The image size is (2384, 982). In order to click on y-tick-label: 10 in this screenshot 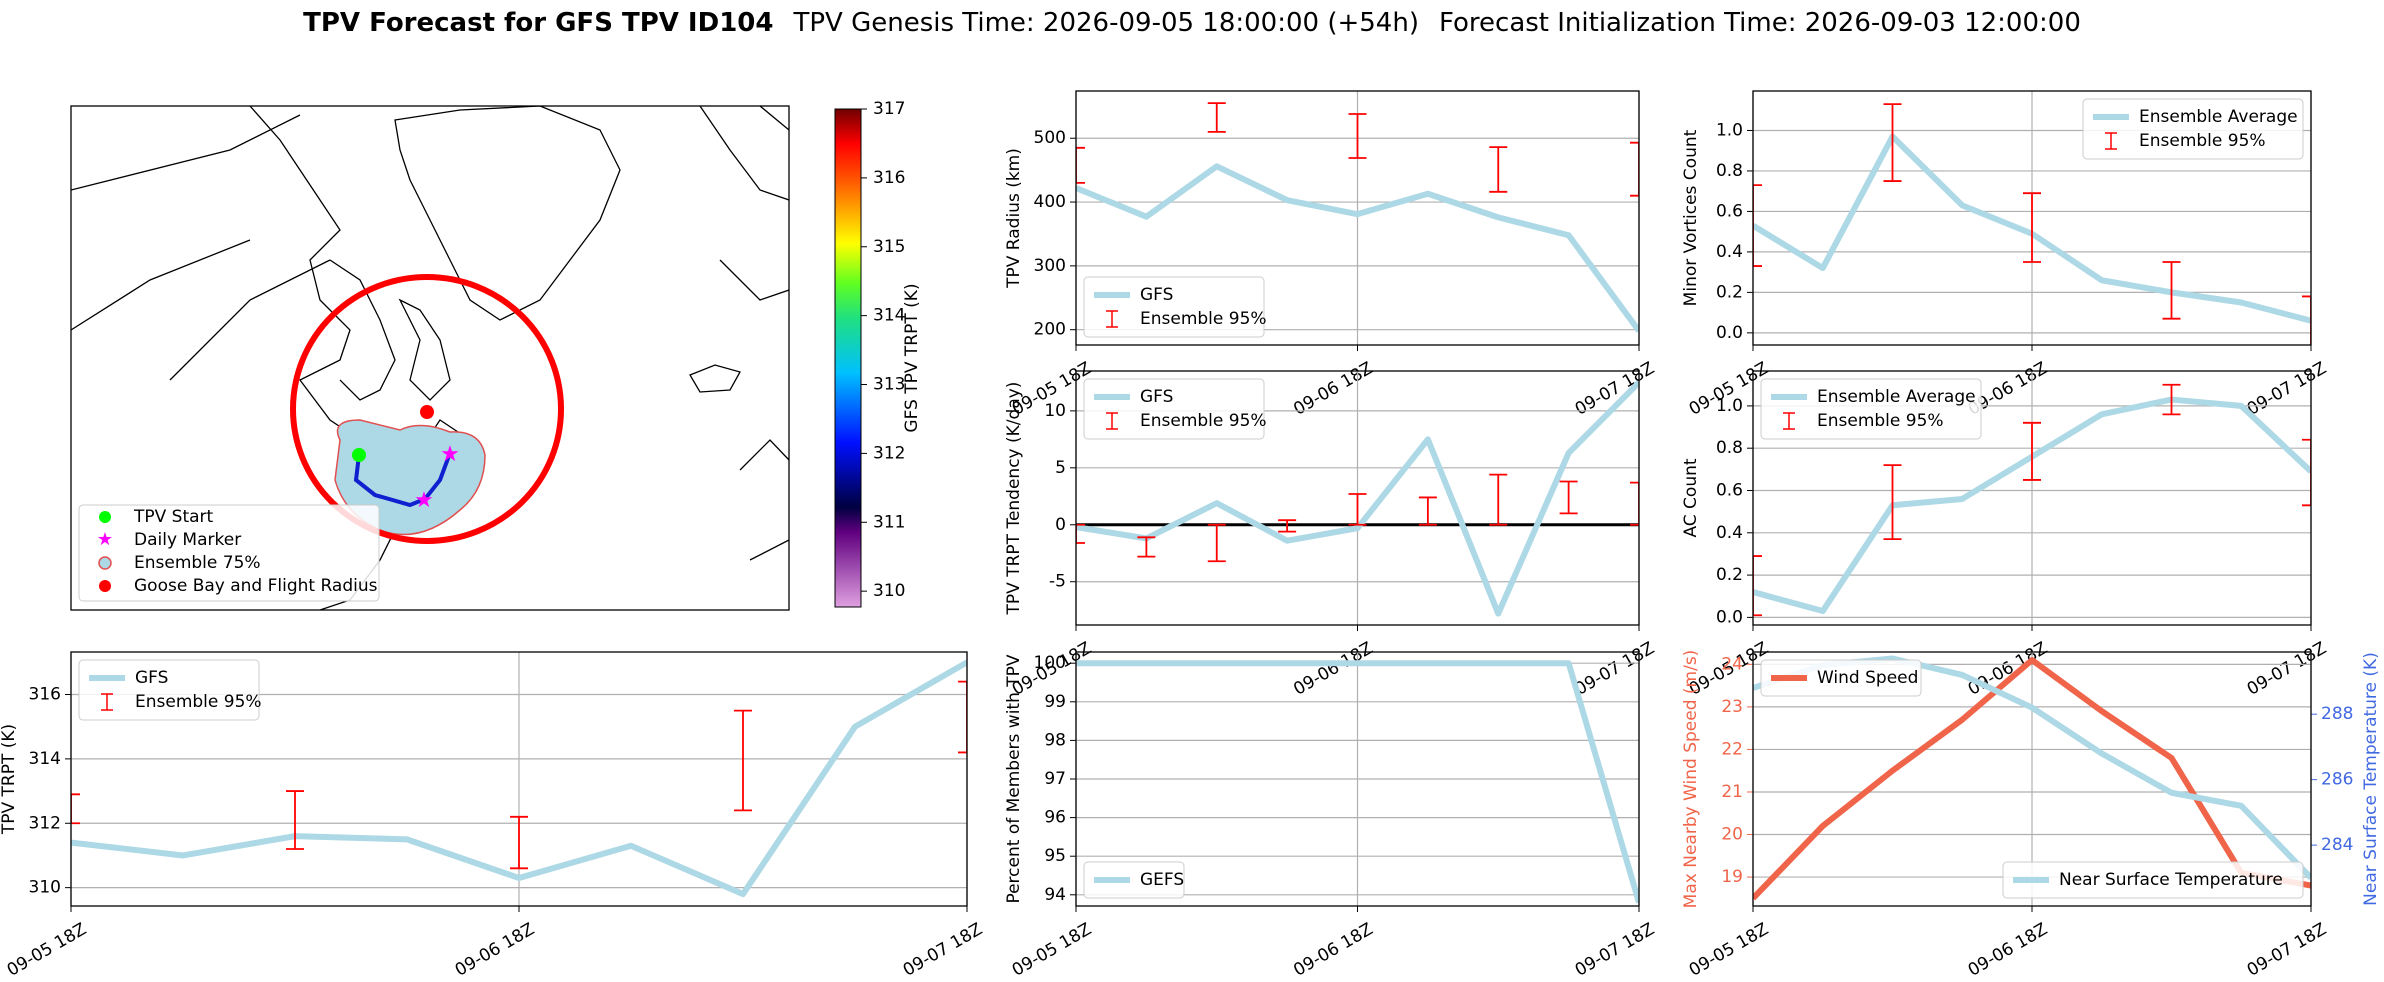, I will do `click(1055, 411)`.